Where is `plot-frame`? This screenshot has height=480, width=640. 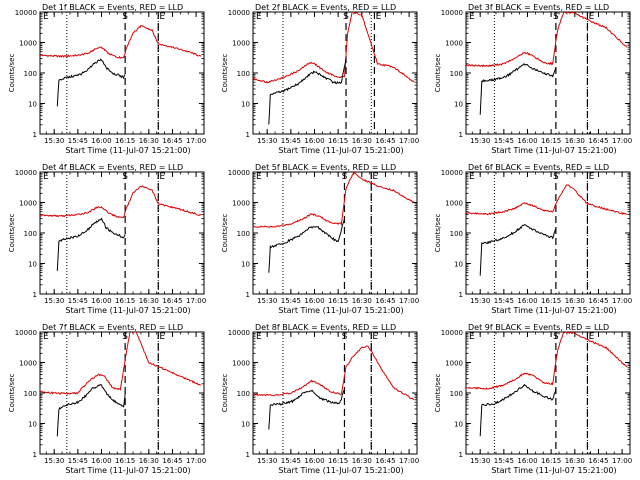
plot-frame is located at coordinates (548, 393).